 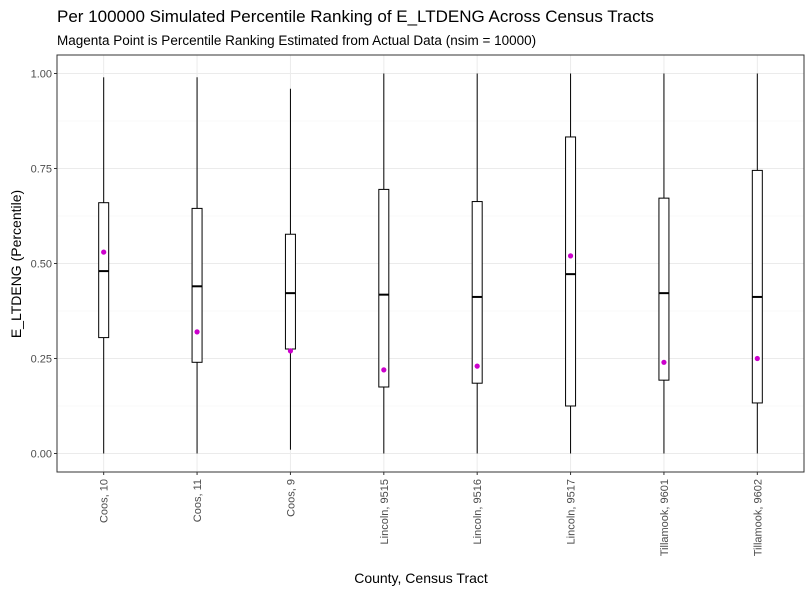 I want to click on x-tick-label: Tillamook, 9601, so click(x=665, y=517).